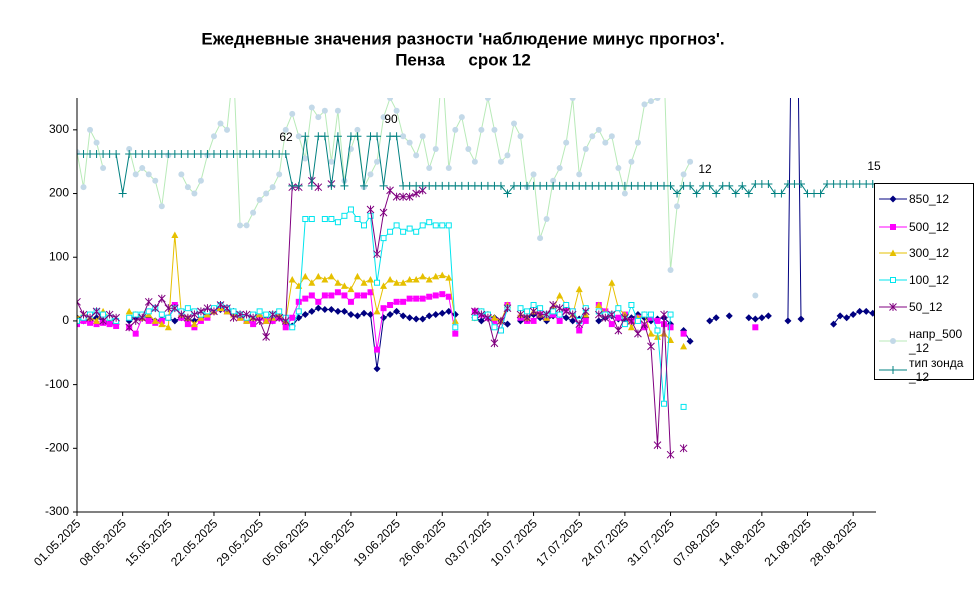 This screenshot has height=599, width=976. What do you see at coordinates (468, 542) in the screenshot?
I see `x-tick-label: 03.07.2025` at bounding box center [468, 542].